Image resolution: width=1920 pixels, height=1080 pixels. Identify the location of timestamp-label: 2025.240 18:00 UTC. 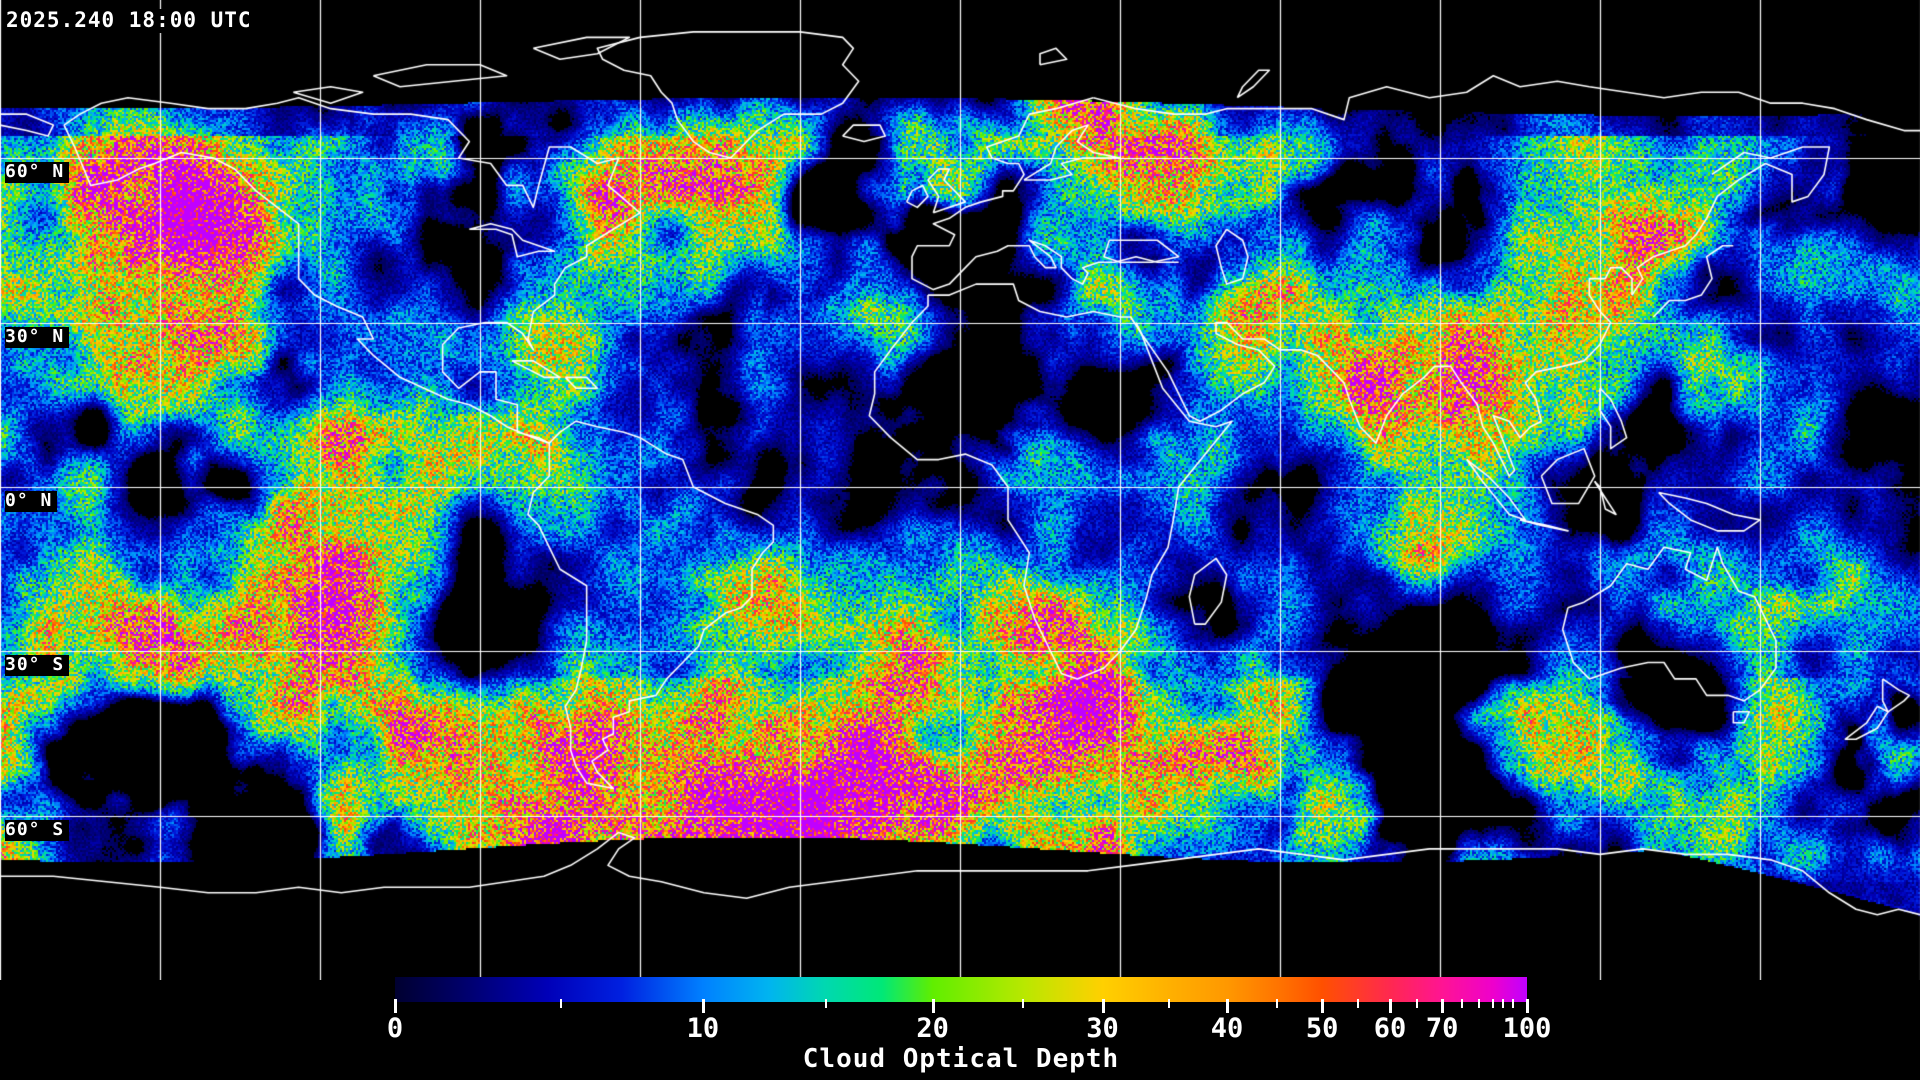
(131, 21).